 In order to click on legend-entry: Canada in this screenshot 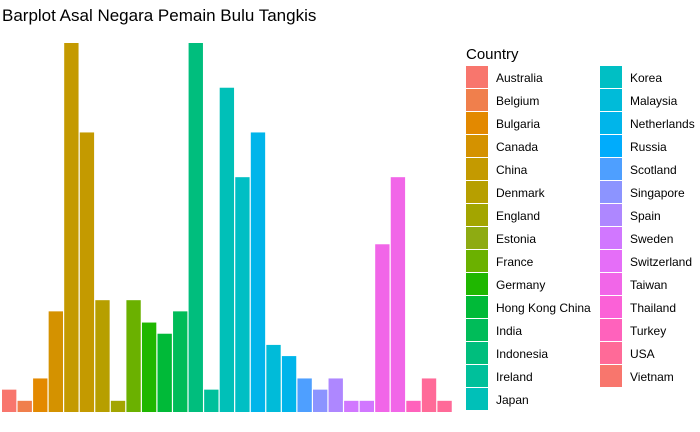, I will do `click(502, 146)`.